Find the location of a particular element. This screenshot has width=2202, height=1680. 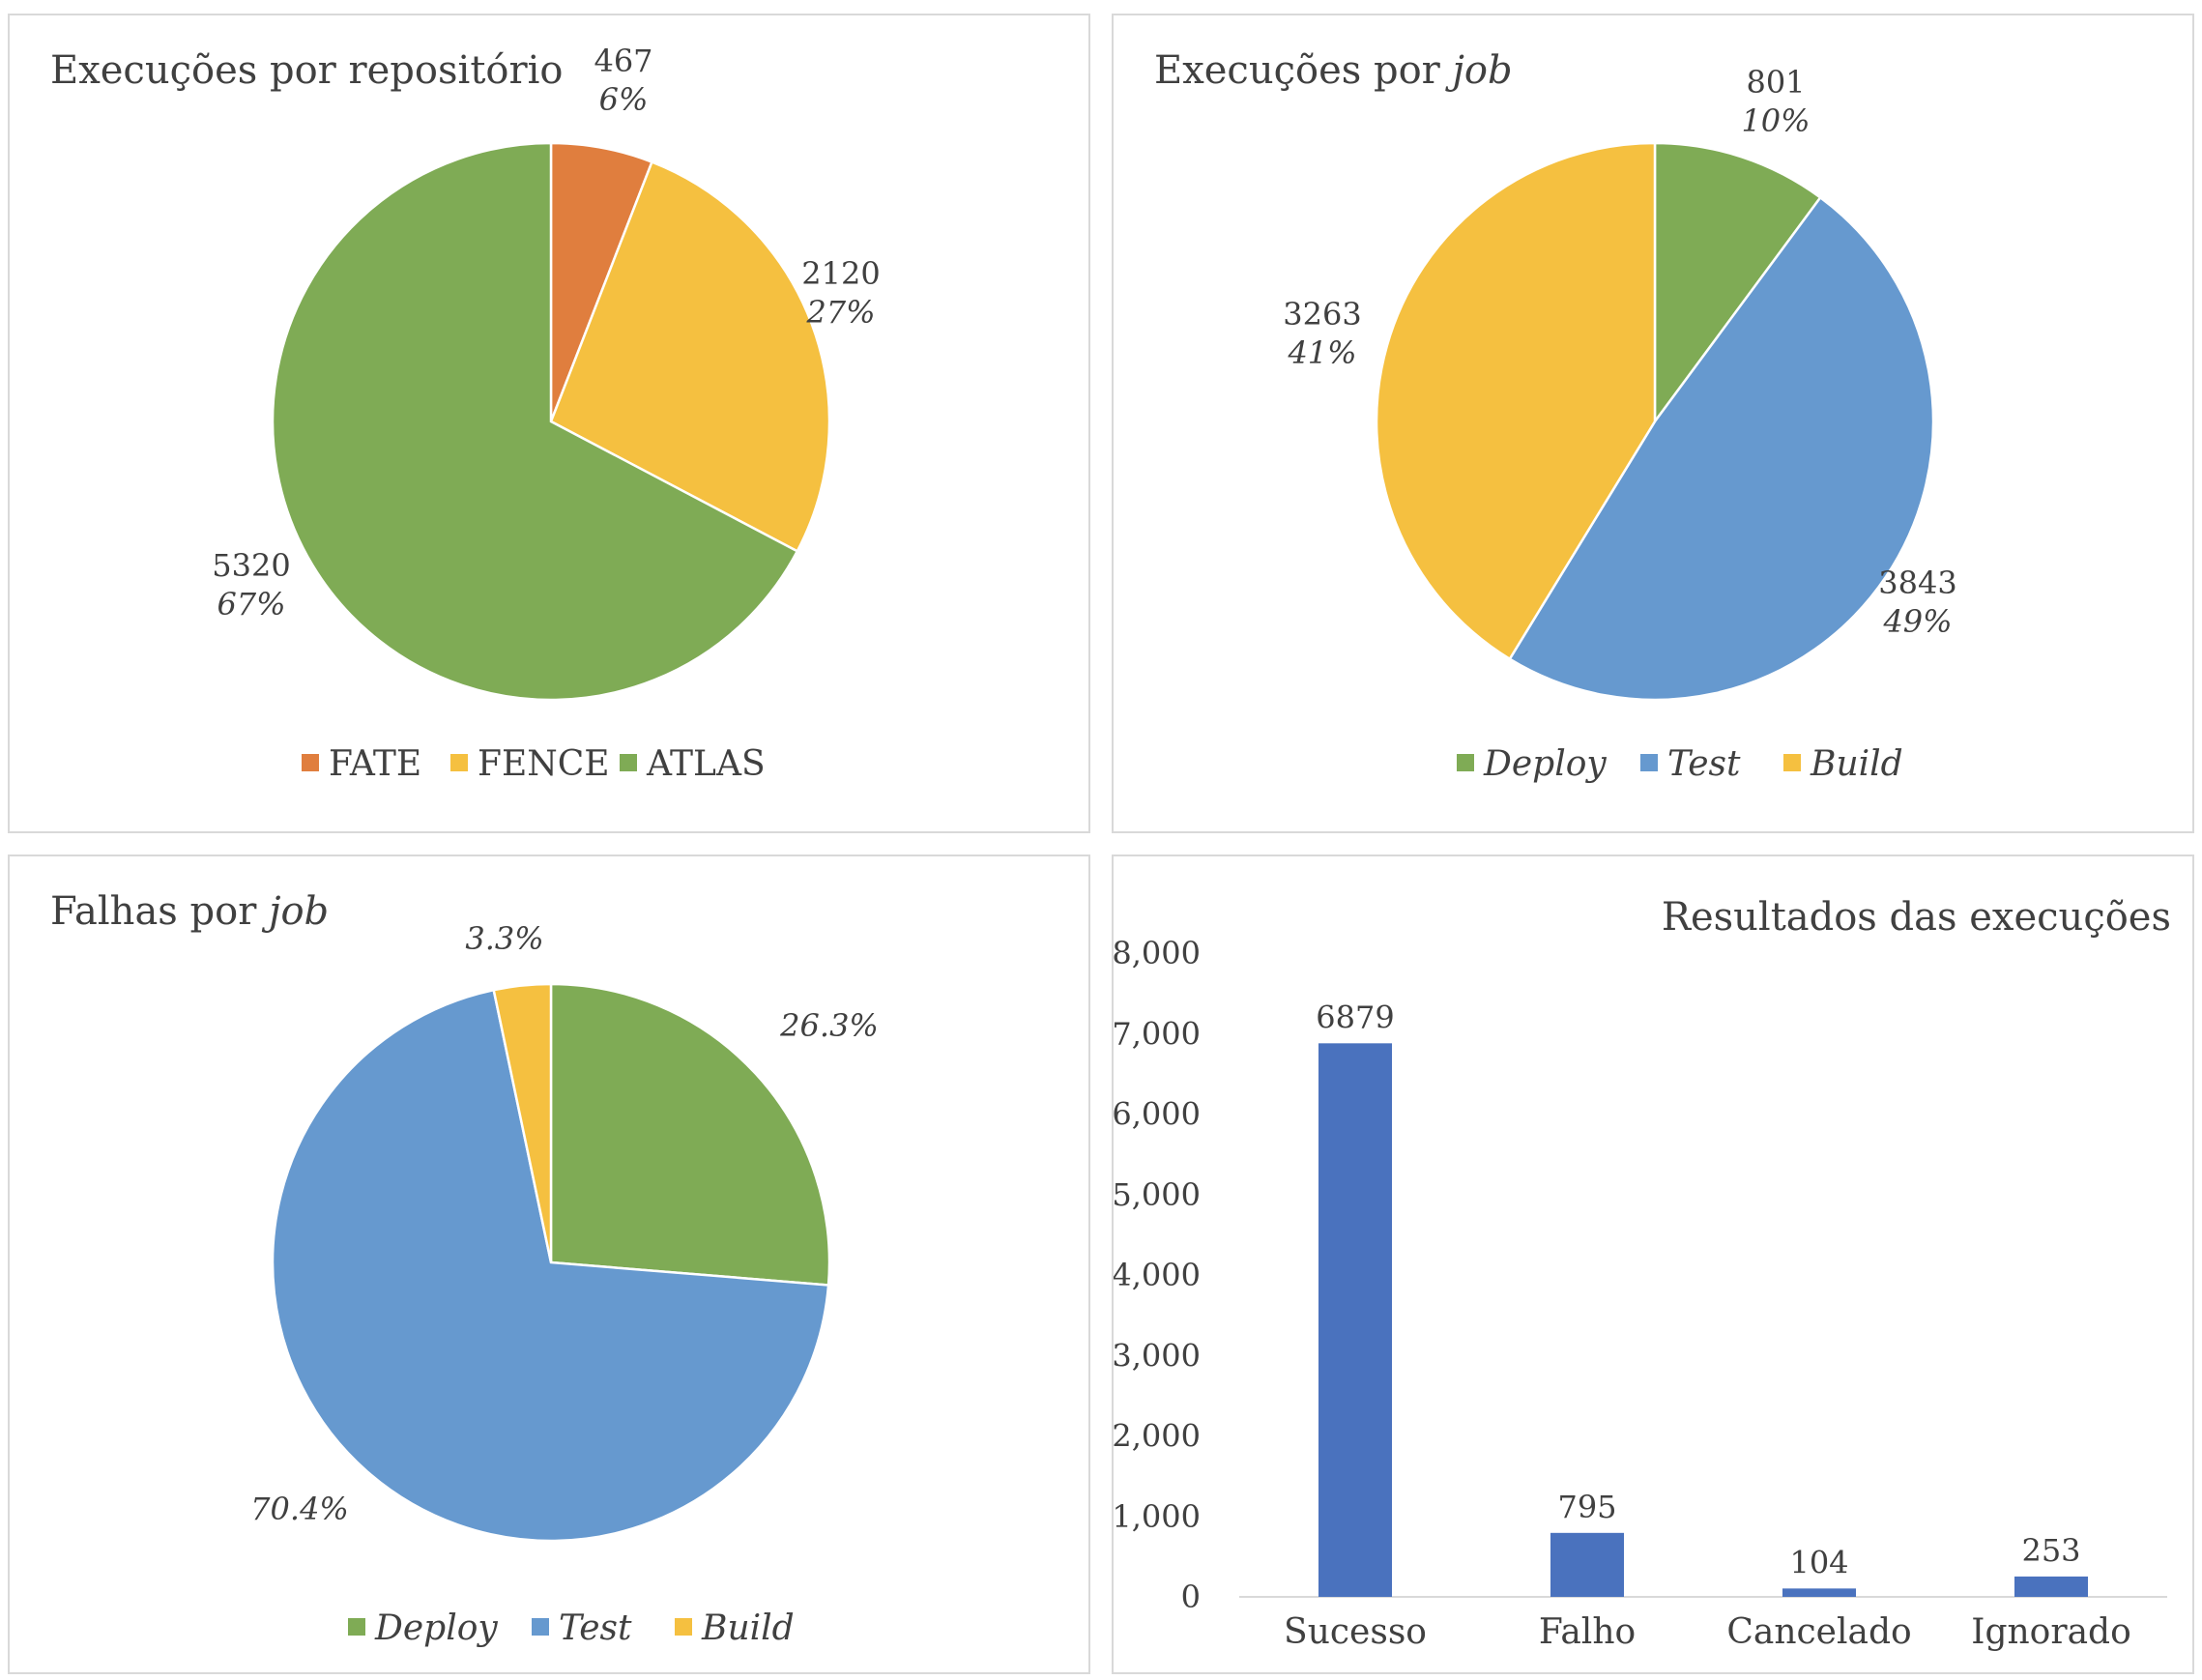

bar-cancelado is located at coordinates (1819, 1592).